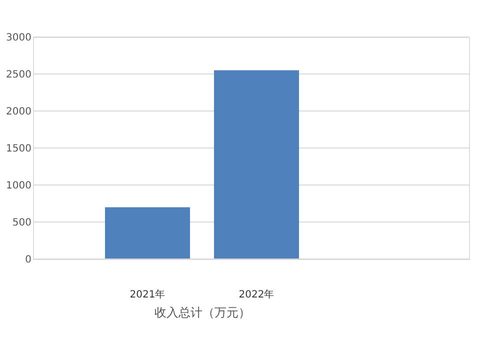  I want to click on x-axis-title: 收入总计（万元）, so click(202, 313).